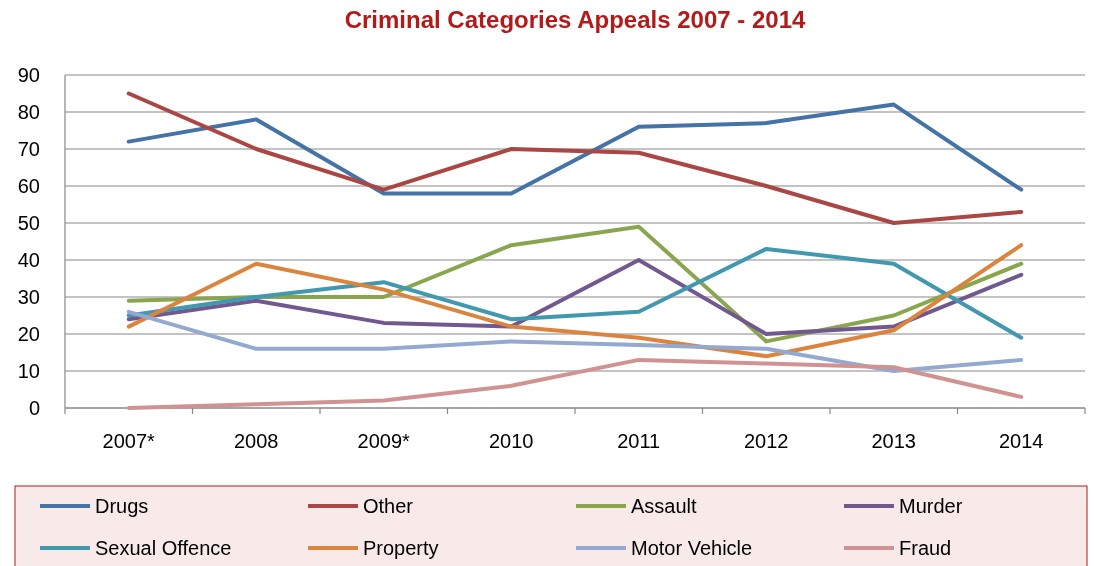  Describe the element at coordinates (28, 186) in the screenshot. I see `y-tick-label: 60` at that location.